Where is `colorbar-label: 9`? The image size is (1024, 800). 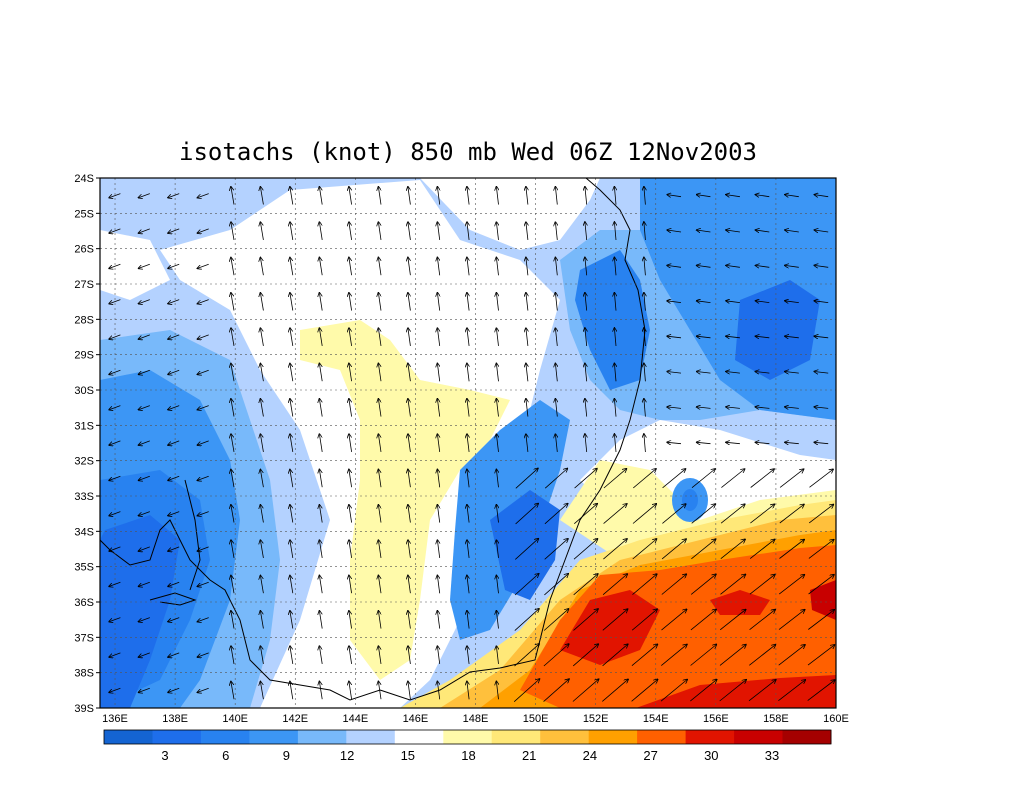
colorbar-label: 9 is located at coordinates (286, 755).